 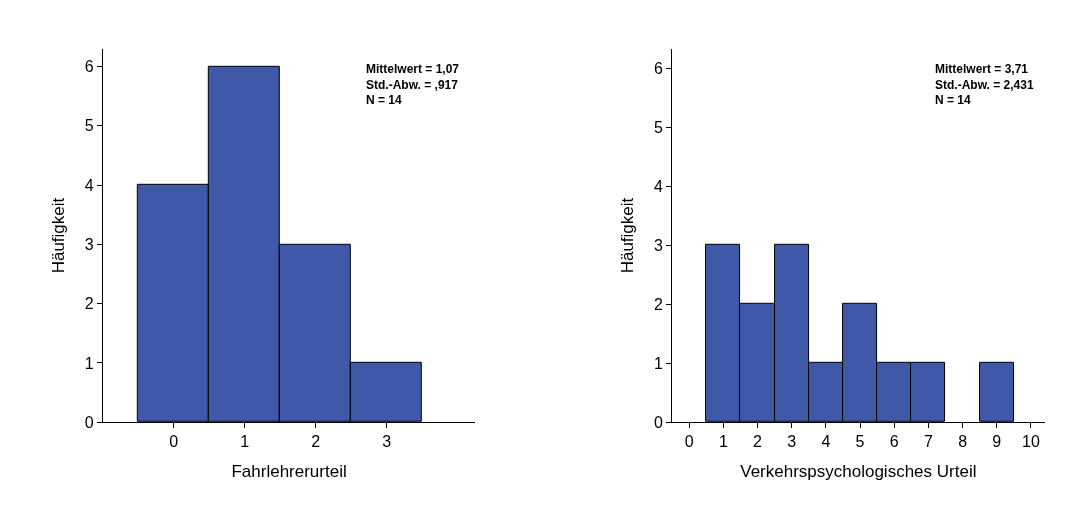 I want to click on annotation: Std.-Abw. = 2,431, so click(x=984, y=84).